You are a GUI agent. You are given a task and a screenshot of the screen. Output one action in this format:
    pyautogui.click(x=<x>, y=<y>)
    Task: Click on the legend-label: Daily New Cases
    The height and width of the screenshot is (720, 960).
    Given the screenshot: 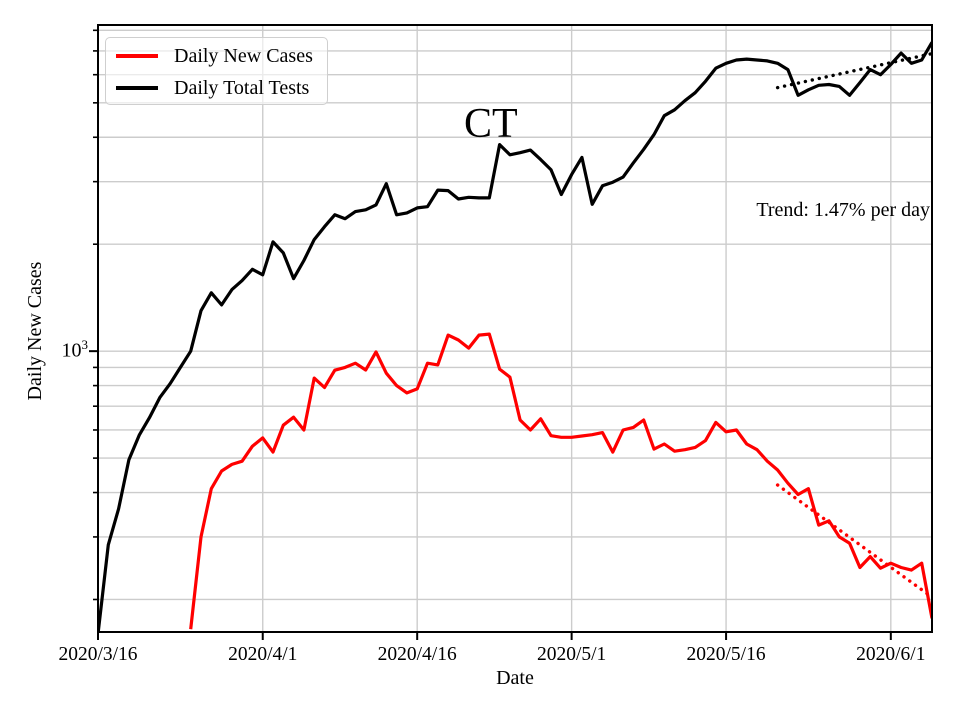 What is the action you would take?
    pyautogui.click(x=243, y=55)
    